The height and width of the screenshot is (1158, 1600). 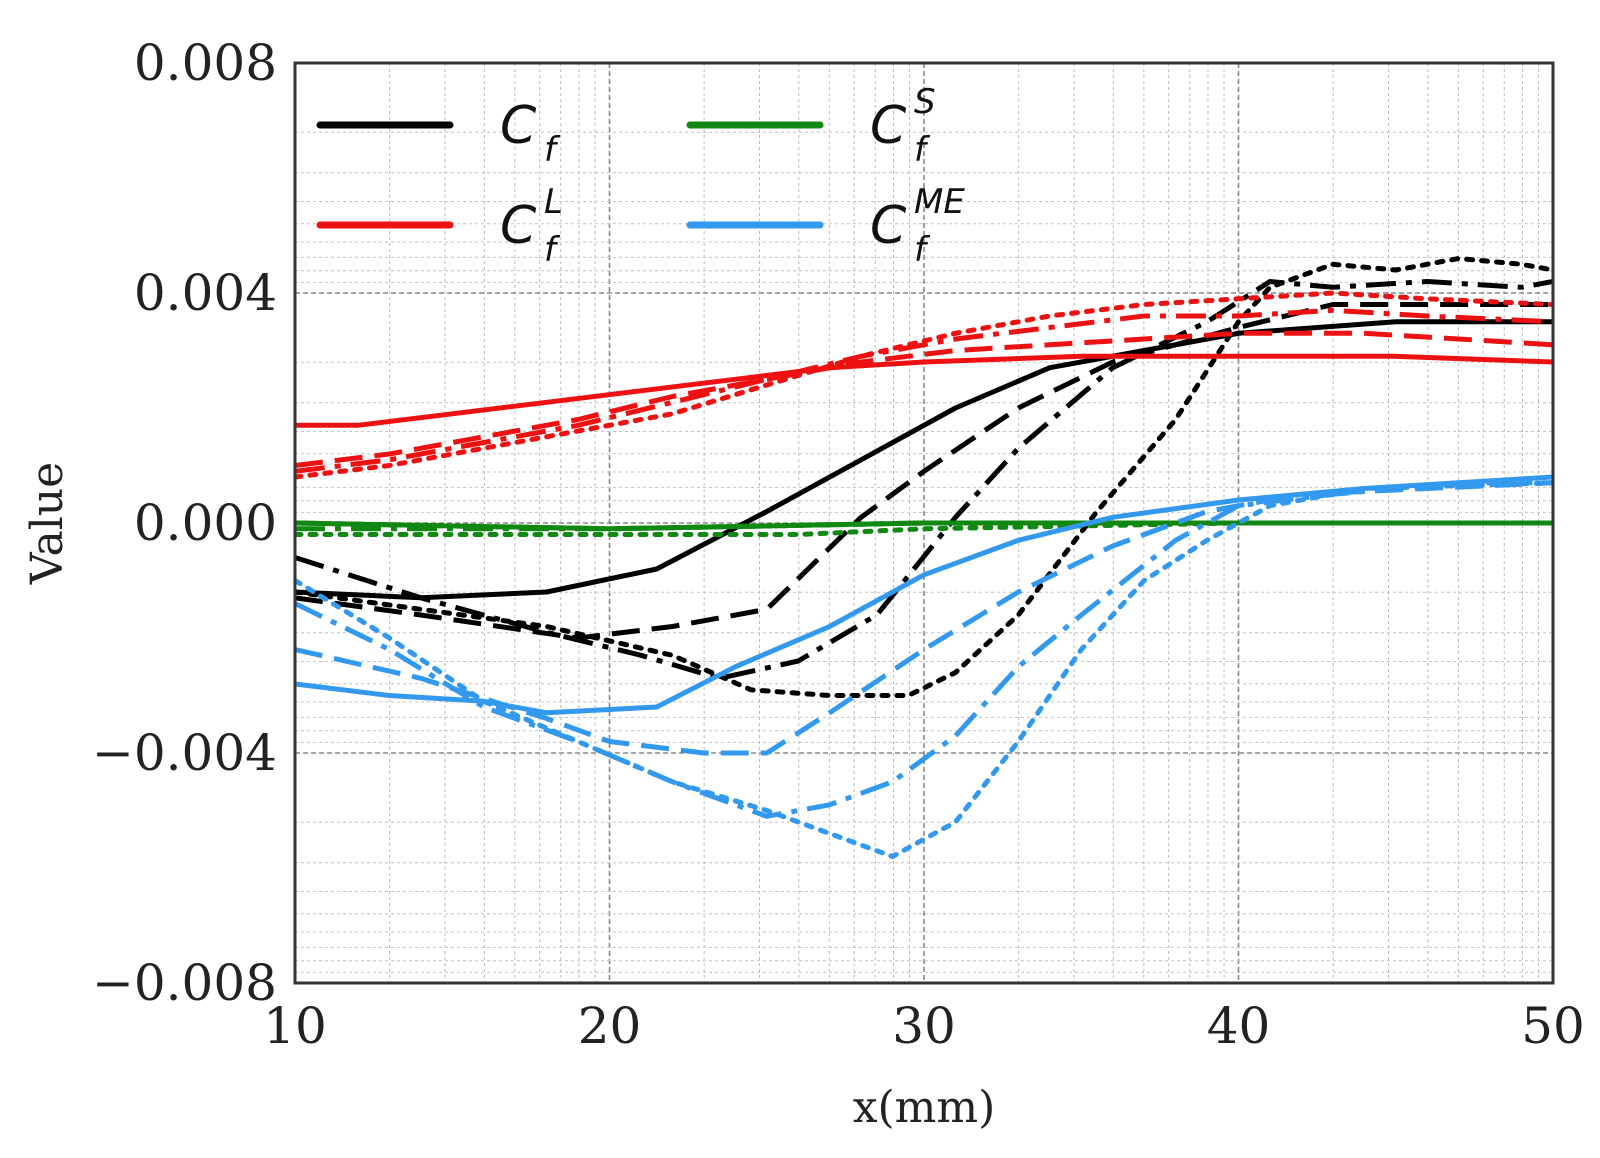 I want to click on x-tick-label: 30, so click(x=924, y=1026).